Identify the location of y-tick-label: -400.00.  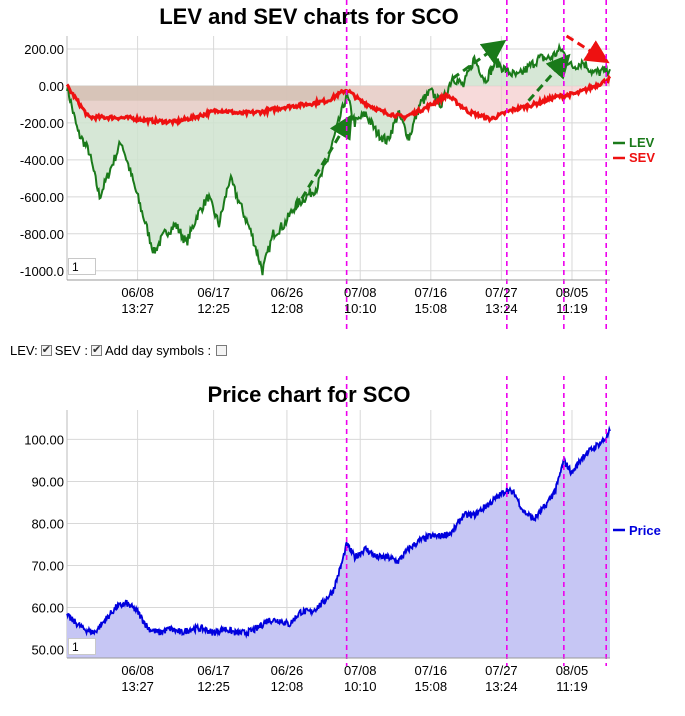
(42, 160).